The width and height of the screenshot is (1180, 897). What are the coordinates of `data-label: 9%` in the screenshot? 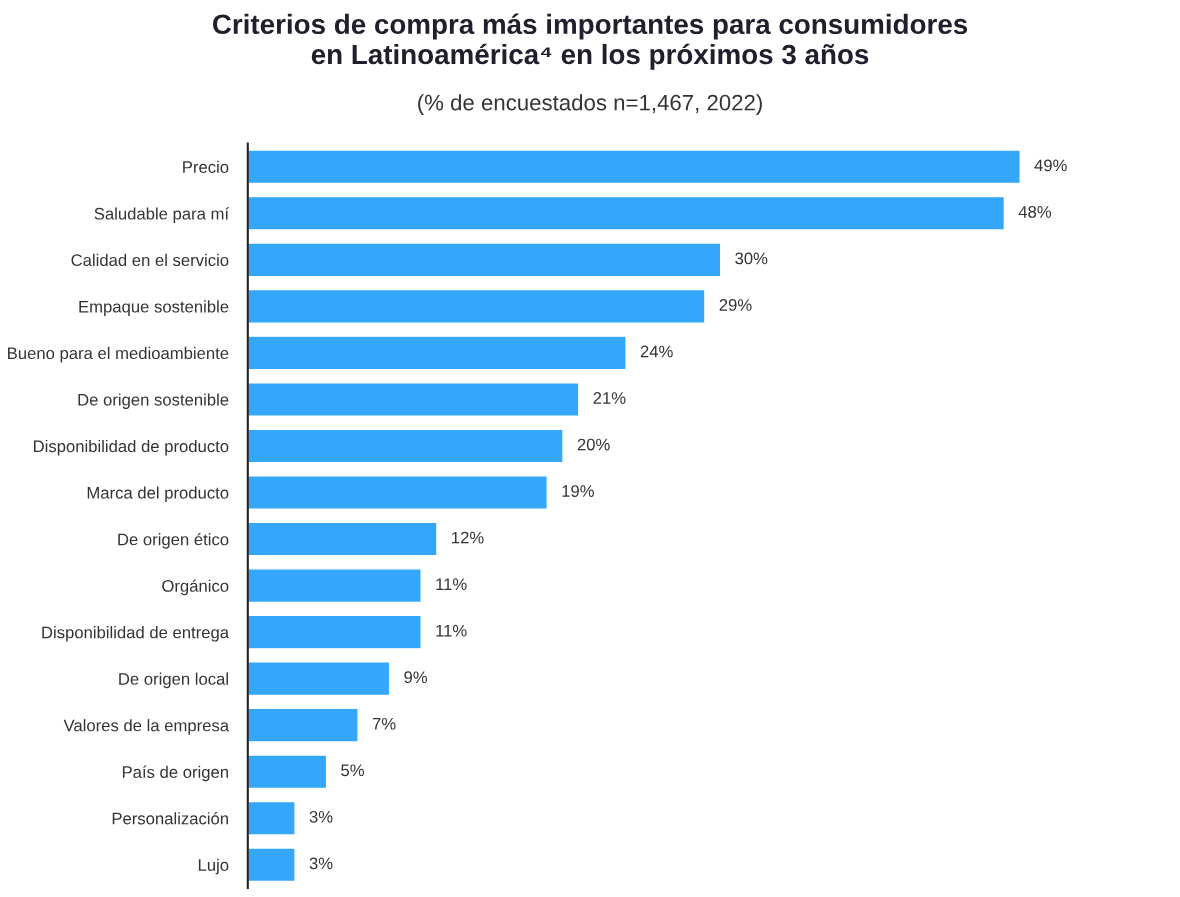 It's located at (416, 677).